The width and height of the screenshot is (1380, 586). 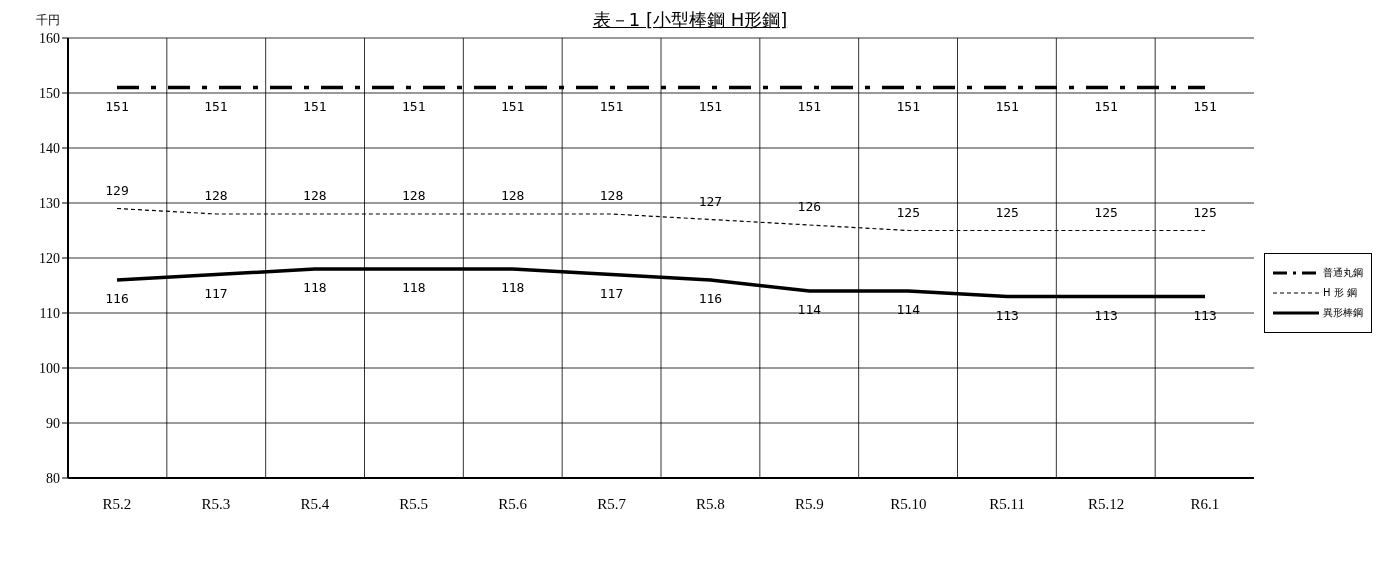 What do you see at coordinates (53, 423) in the screenshot?
I see `y-tick-label: 90` at bounding box center [53, 423].